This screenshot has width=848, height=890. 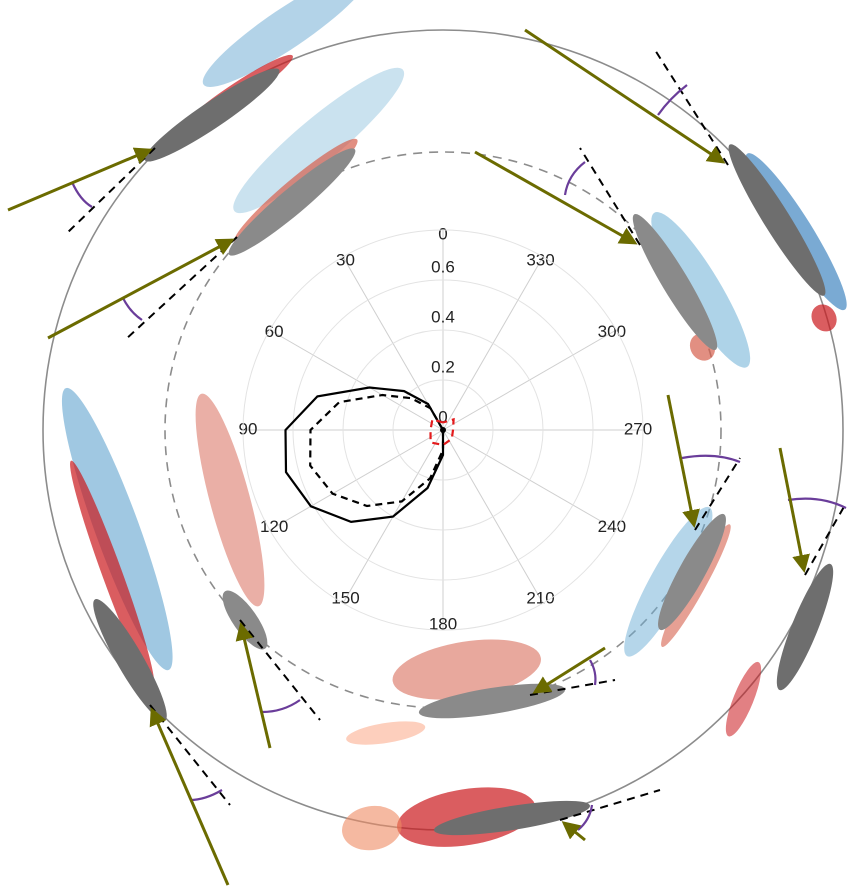 I want to click on theta-tick-label: 60, so click(x=274, y=331).